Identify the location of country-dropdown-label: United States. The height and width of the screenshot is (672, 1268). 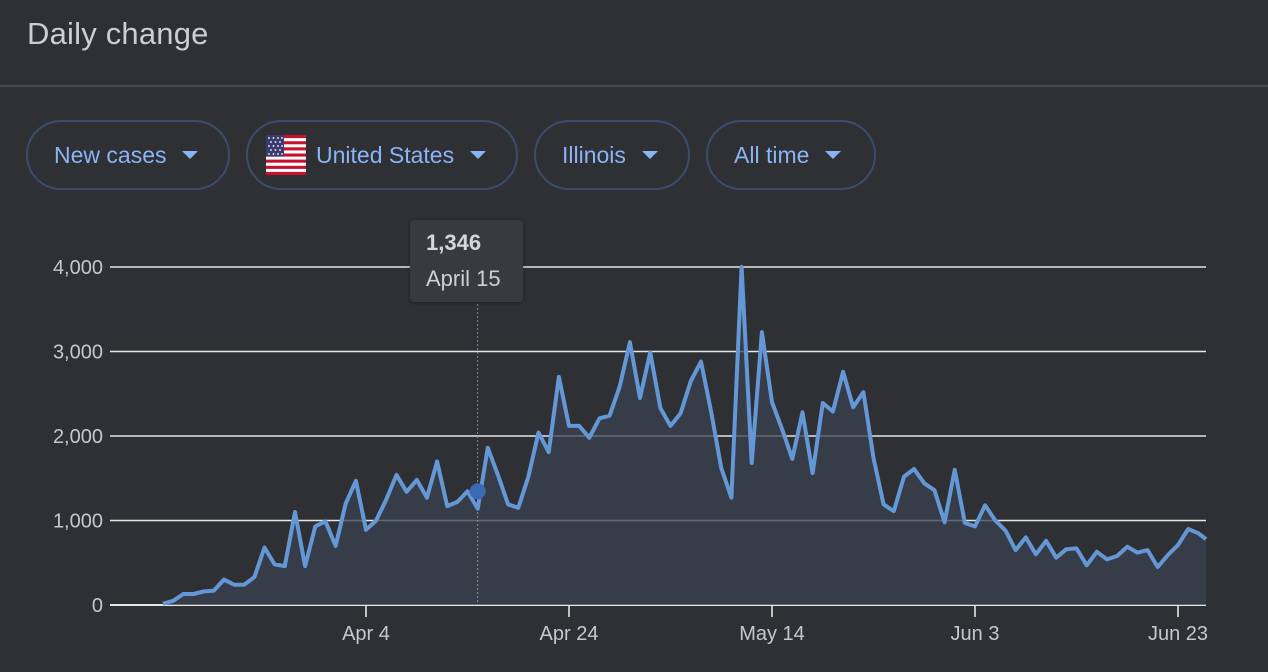
(385, 155).